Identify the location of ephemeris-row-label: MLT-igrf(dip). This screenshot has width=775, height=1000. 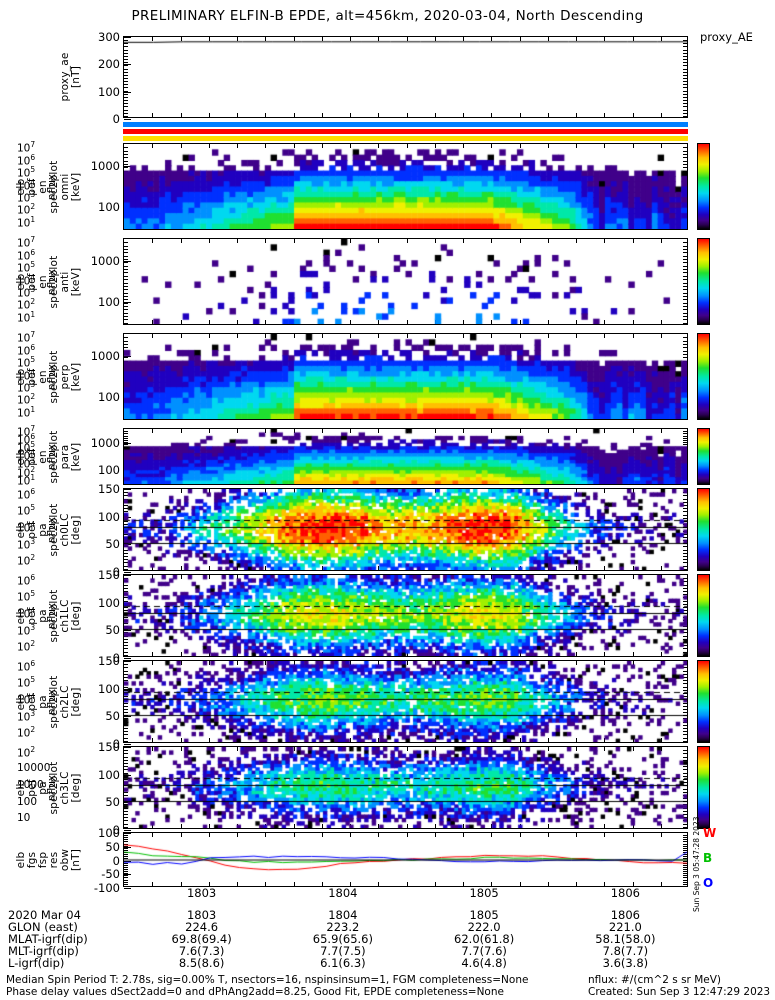
(43, 951).